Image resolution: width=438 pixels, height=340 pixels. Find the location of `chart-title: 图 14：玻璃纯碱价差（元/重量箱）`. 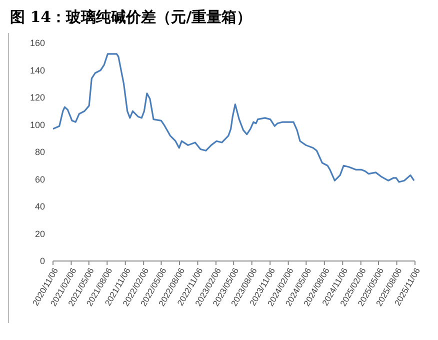

chart-title: 图 14：玻璃纯碱价差（元/重量箱） is located at coordinates (131, 17).